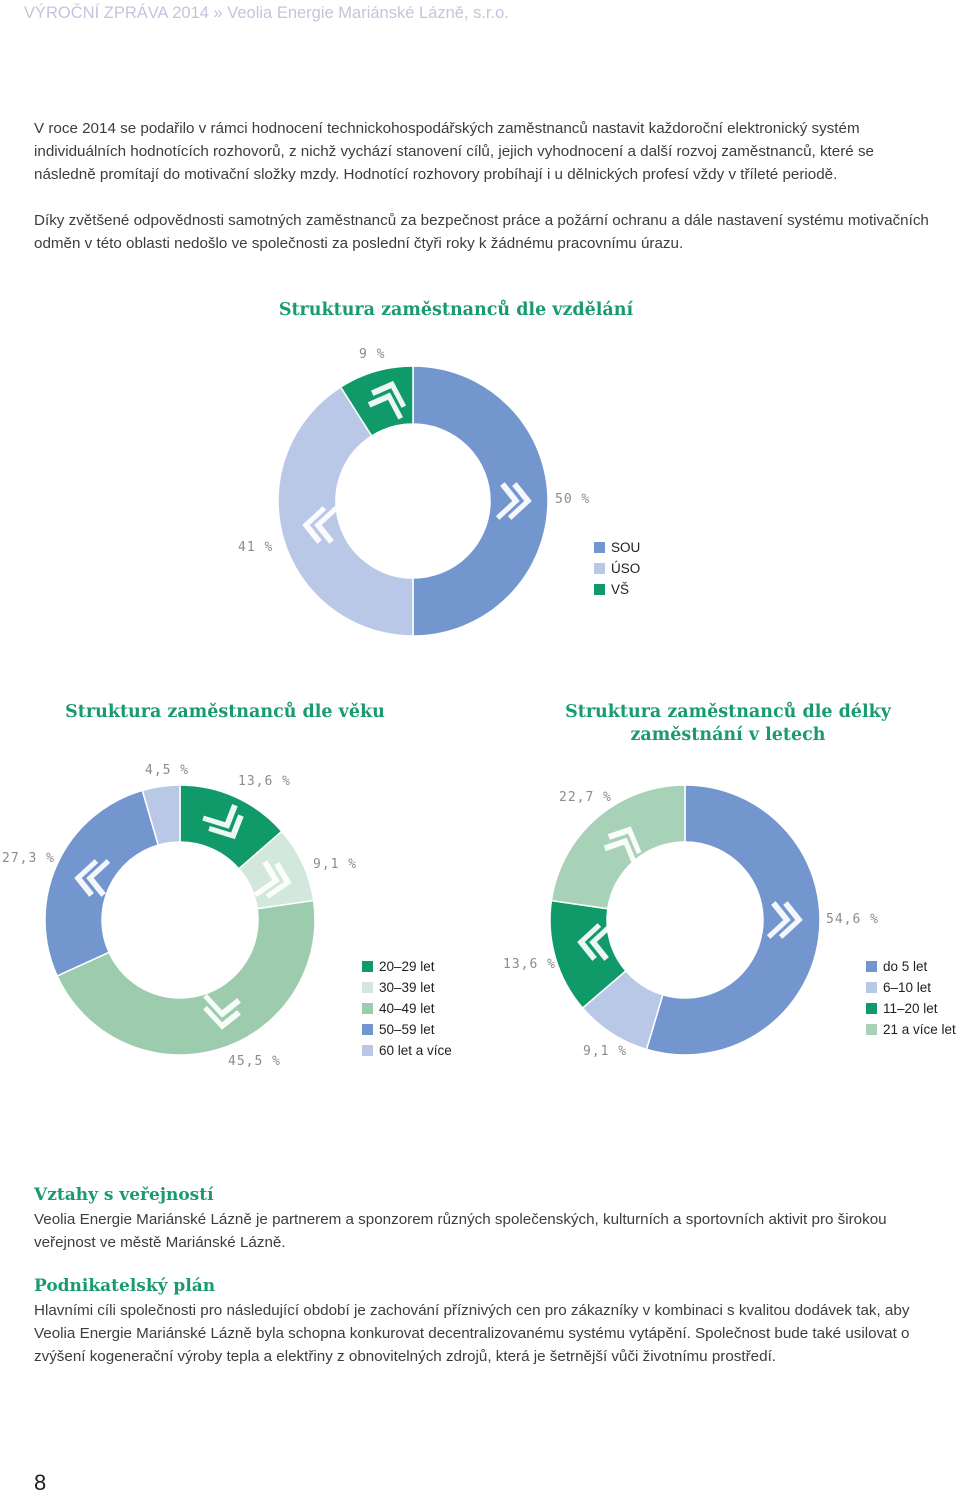  I want to click on legend-item-vs: VŠ, so click(617, 589).